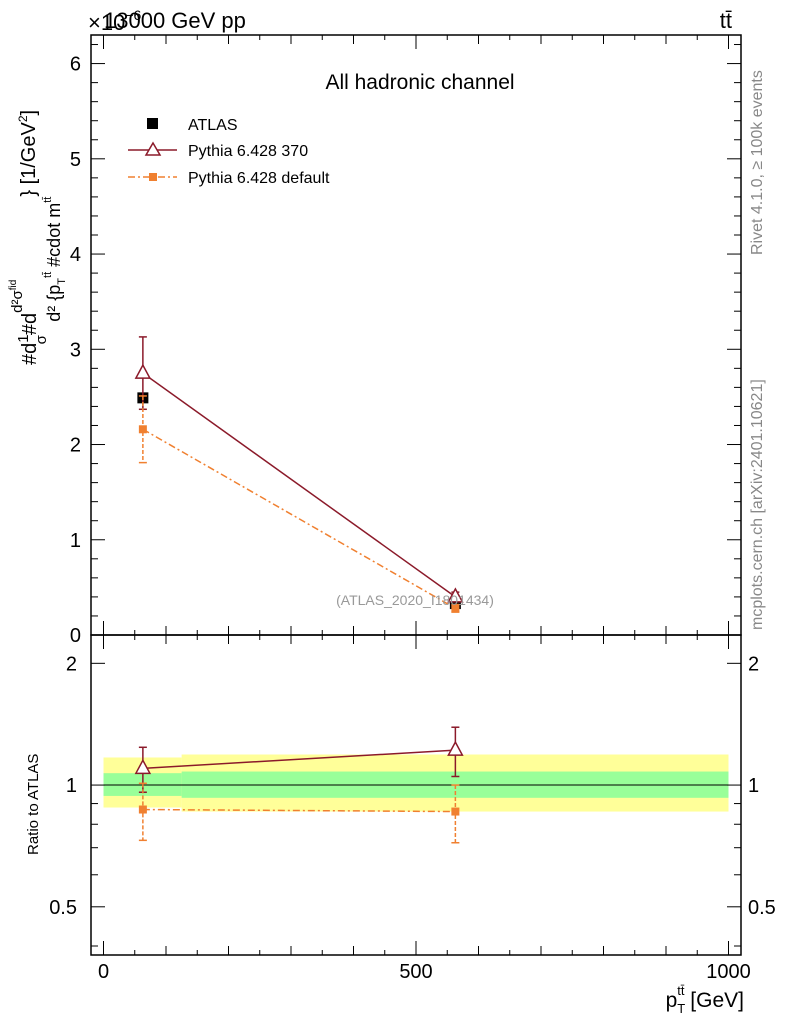 The image size is (786, 1024). What do you see at coordinates (71, 786) in the screenshot?
I see `ratio-y-tick-label: 1` at bounding box center [71, 786].